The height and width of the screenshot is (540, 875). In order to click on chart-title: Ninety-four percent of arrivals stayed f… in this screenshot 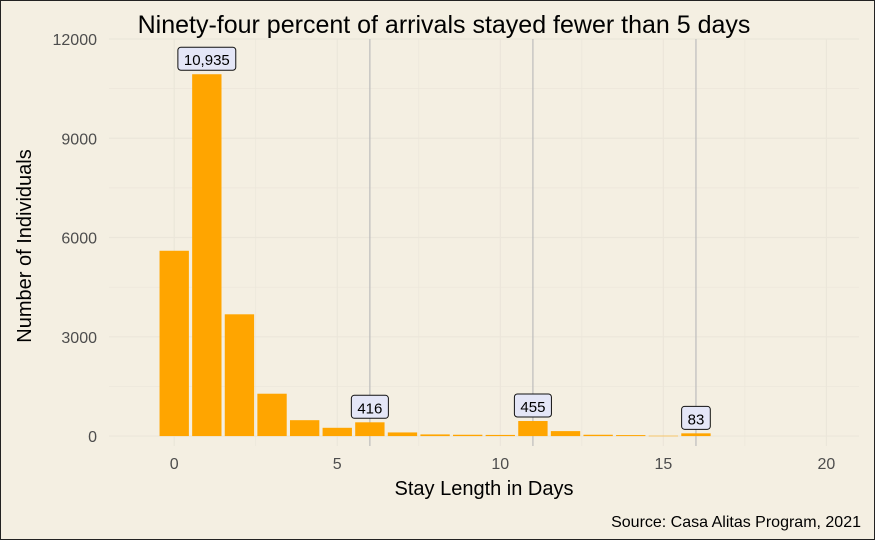, I will do `click(444, 25)`.